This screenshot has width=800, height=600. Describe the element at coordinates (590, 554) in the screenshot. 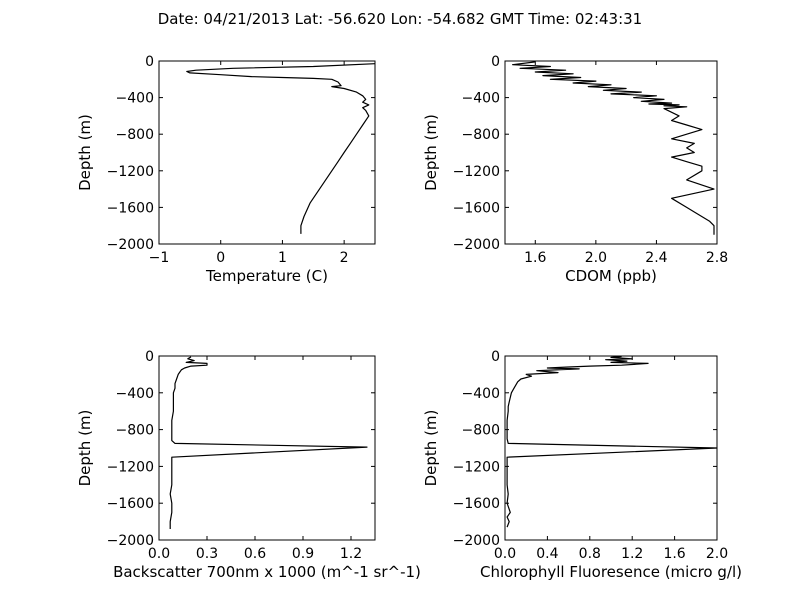

I see `x-tick-label: 0.8` at that location.